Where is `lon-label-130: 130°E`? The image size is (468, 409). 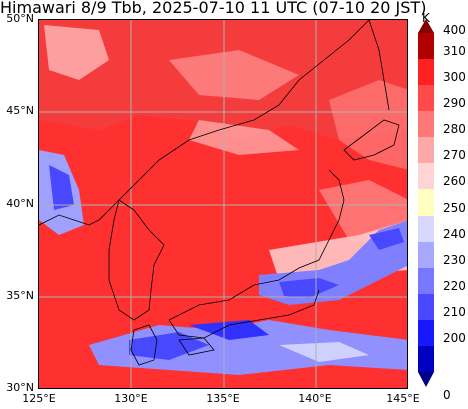
lon-label-130: 130°E is located at coordinates (131, 398).